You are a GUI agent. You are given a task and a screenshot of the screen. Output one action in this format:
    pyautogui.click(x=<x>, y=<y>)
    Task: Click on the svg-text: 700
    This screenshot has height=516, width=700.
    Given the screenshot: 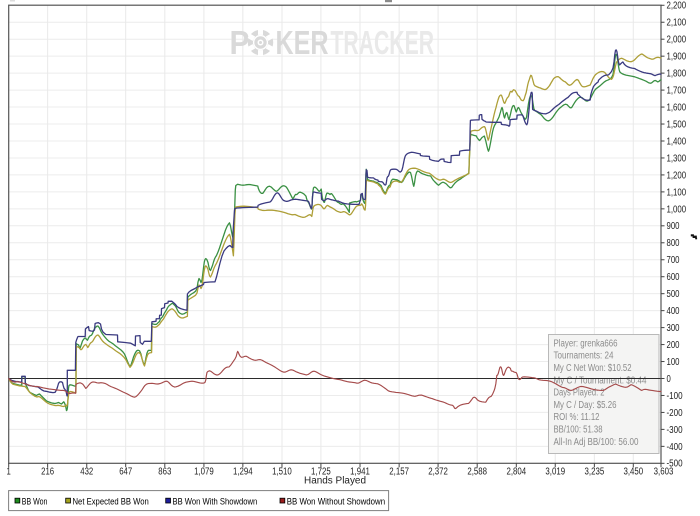 What is the action you would take?
    pyautogui.click(x=673, y=260)
    